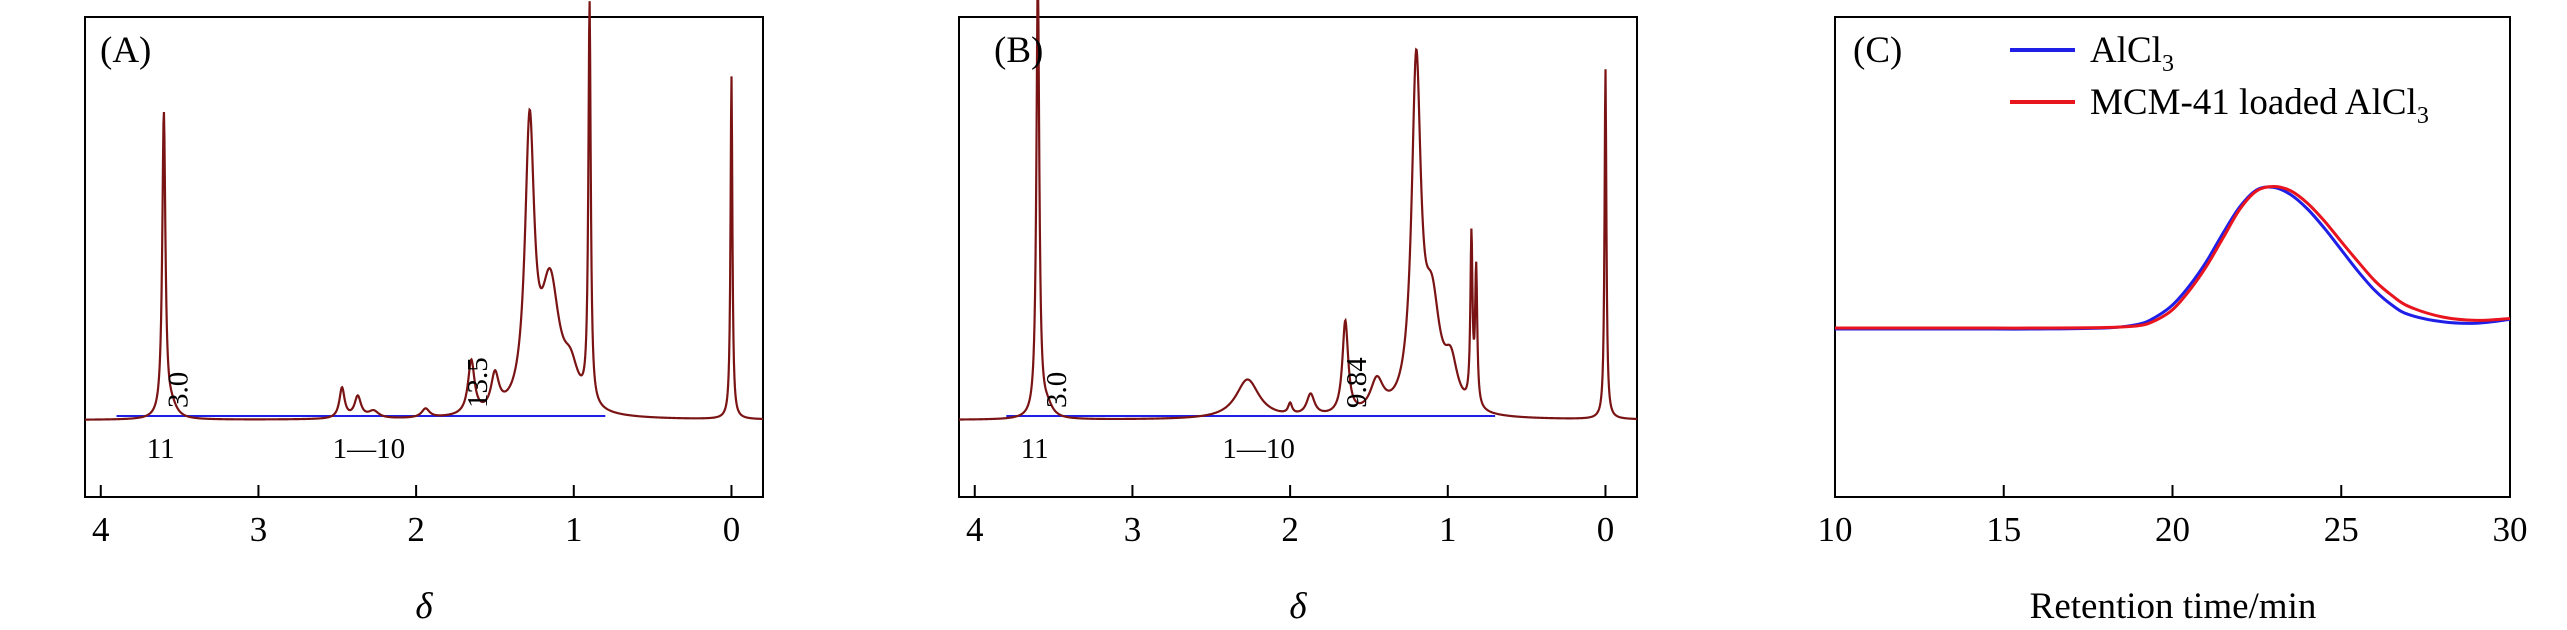  What do you see at coordinates (1018, 50) in the screenshot?
I see `panel-label: (B)` at bounding box center [1018, 50].